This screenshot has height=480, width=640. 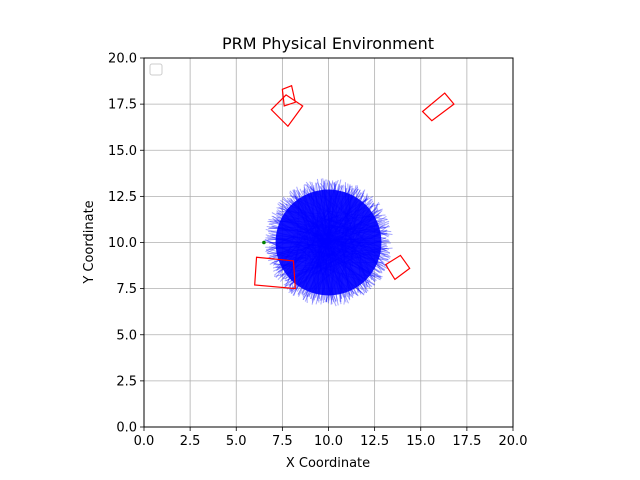 What do you see at coordinates (144, 441) in the screenshot?
I see `x-tick-label: 0.0` at bounding box center [144, 441].